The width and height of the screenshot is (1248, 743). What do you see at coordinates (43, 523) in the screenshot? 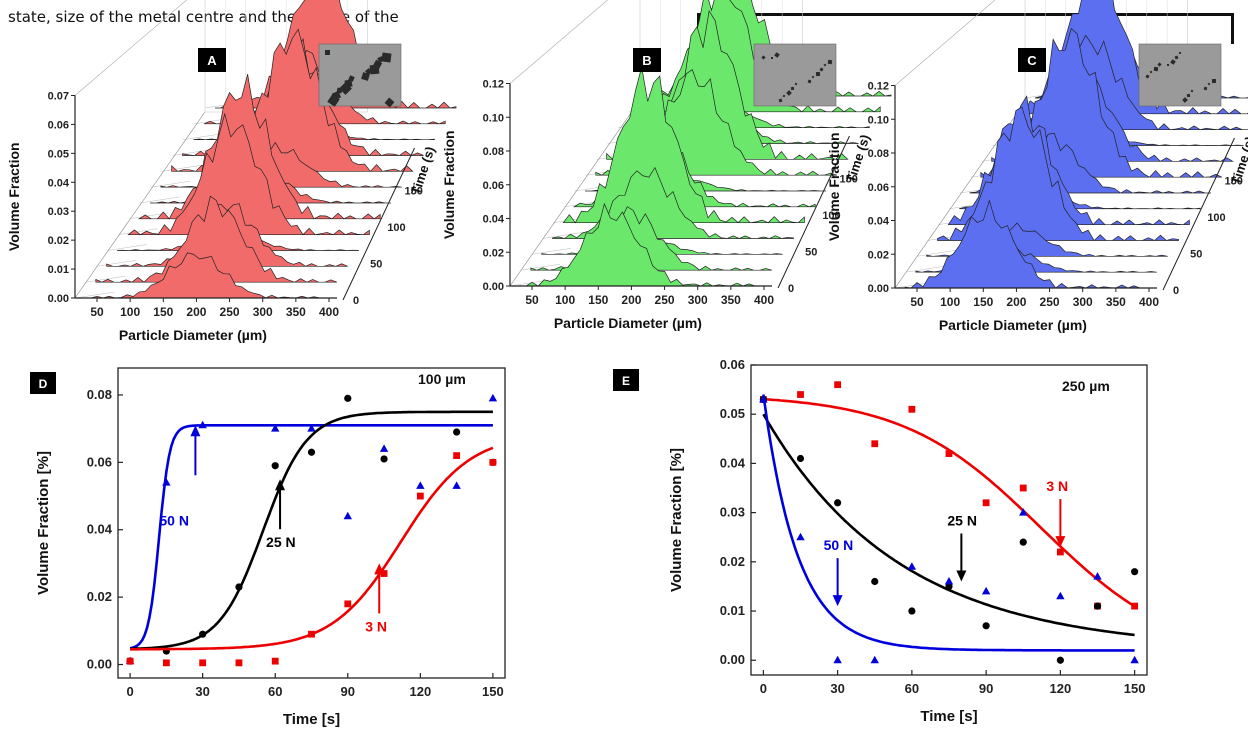
I see `y-axis-title: Volume Fraction [%]` at bounding box center [43, 523].